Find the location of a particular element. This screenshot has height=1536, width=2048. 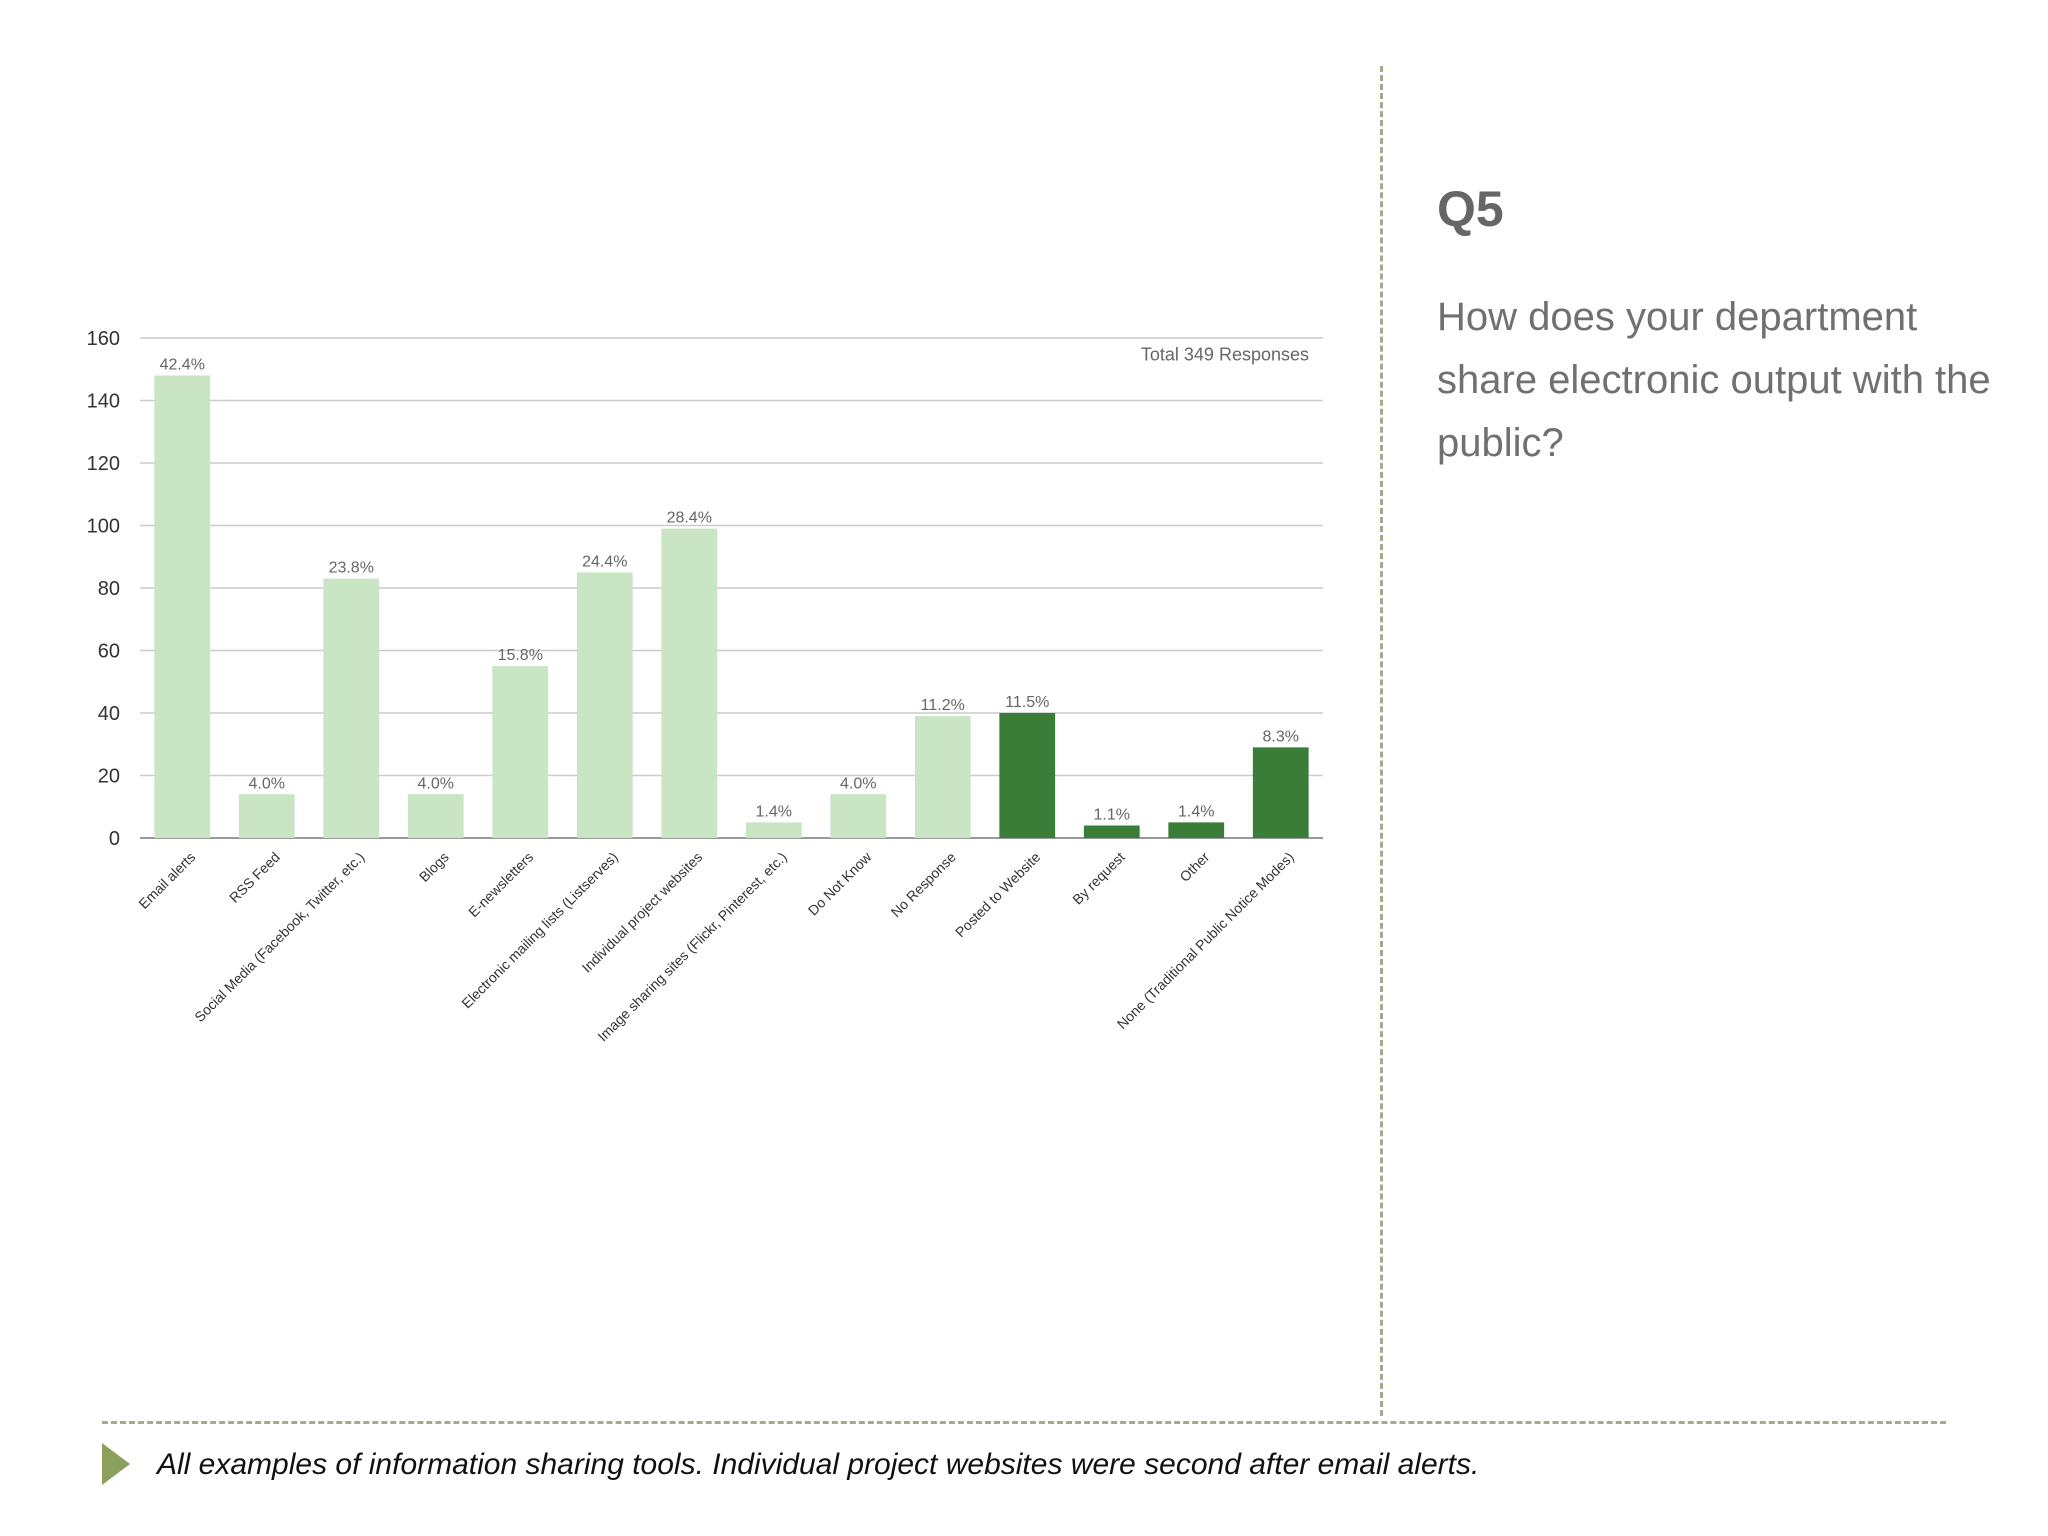

x-tick-label: Blogs is located at coordinates (434, 867).